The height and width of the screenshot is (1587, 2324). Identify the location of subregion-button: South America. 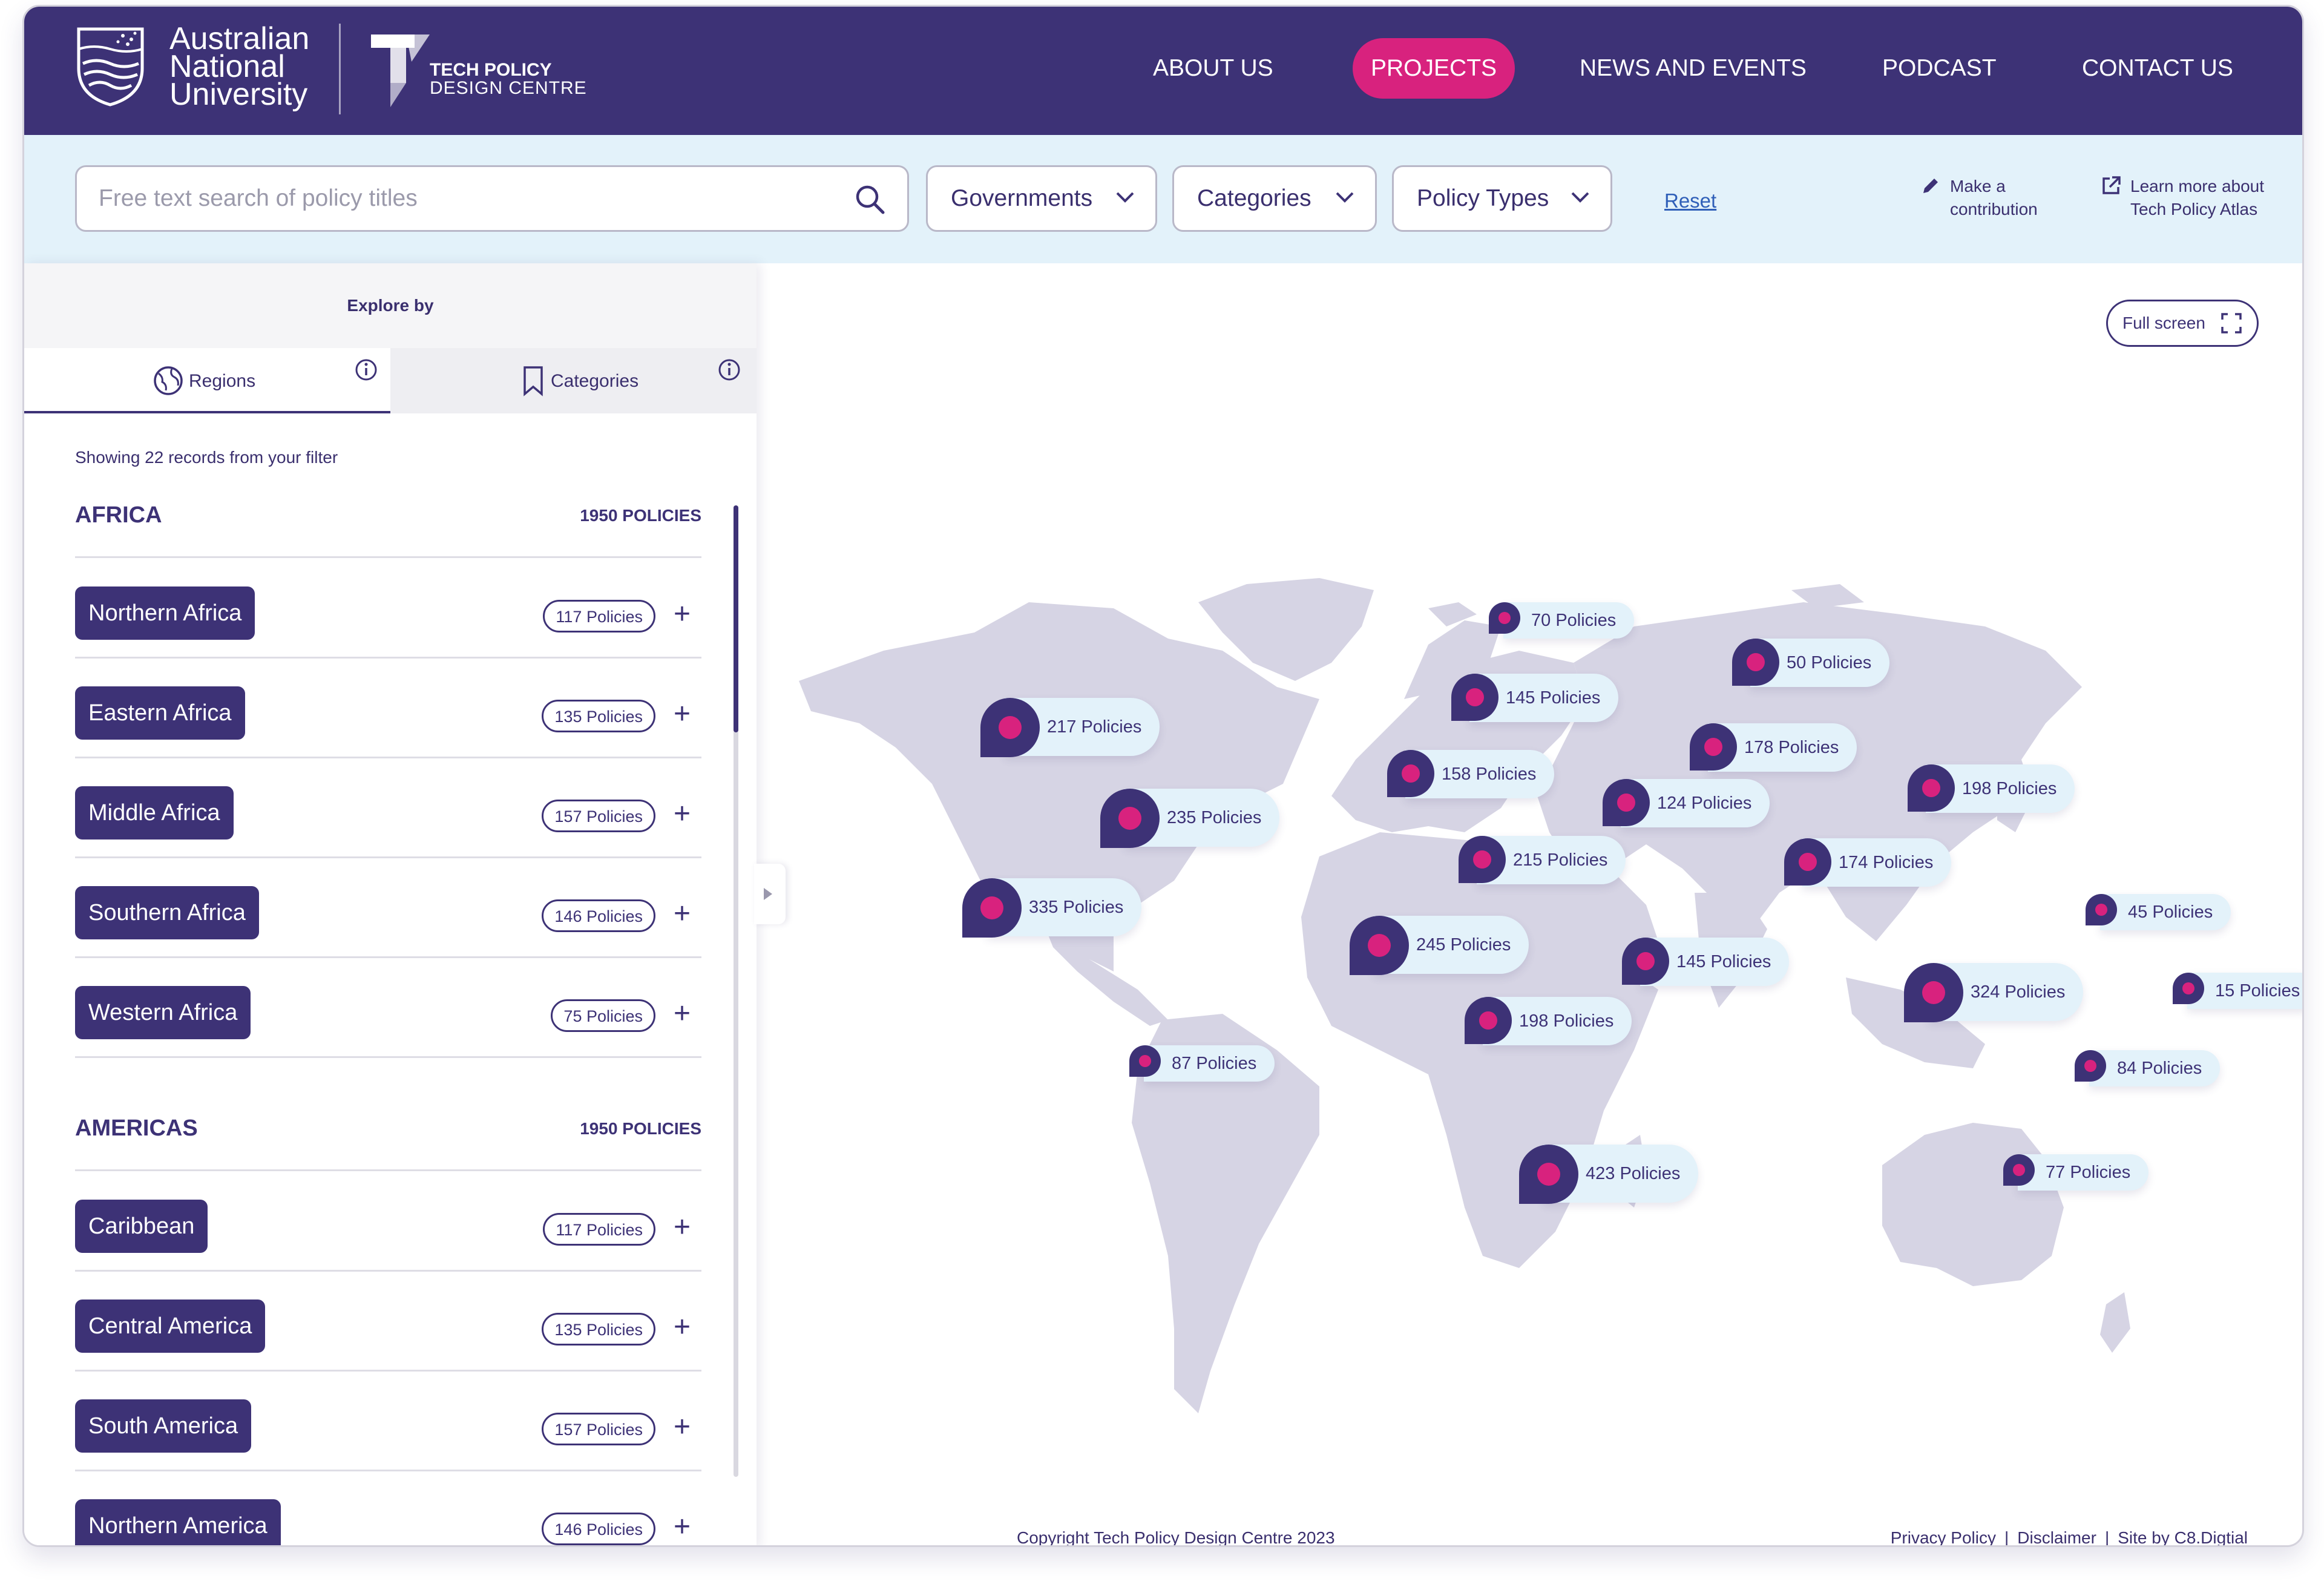
(163, 1426).